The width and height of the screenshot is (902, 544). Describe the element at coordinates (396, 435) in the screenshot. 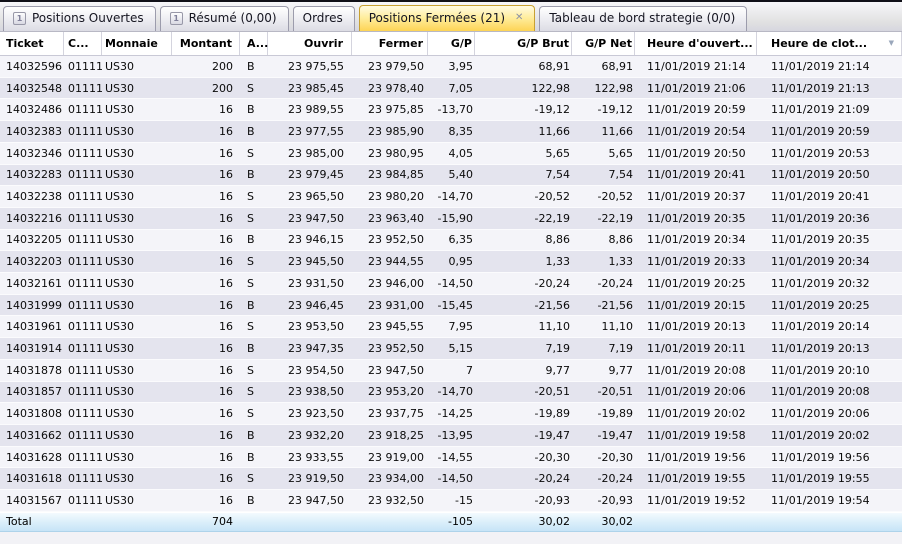

I see `cell-fermer: 23 918,25` at that location.